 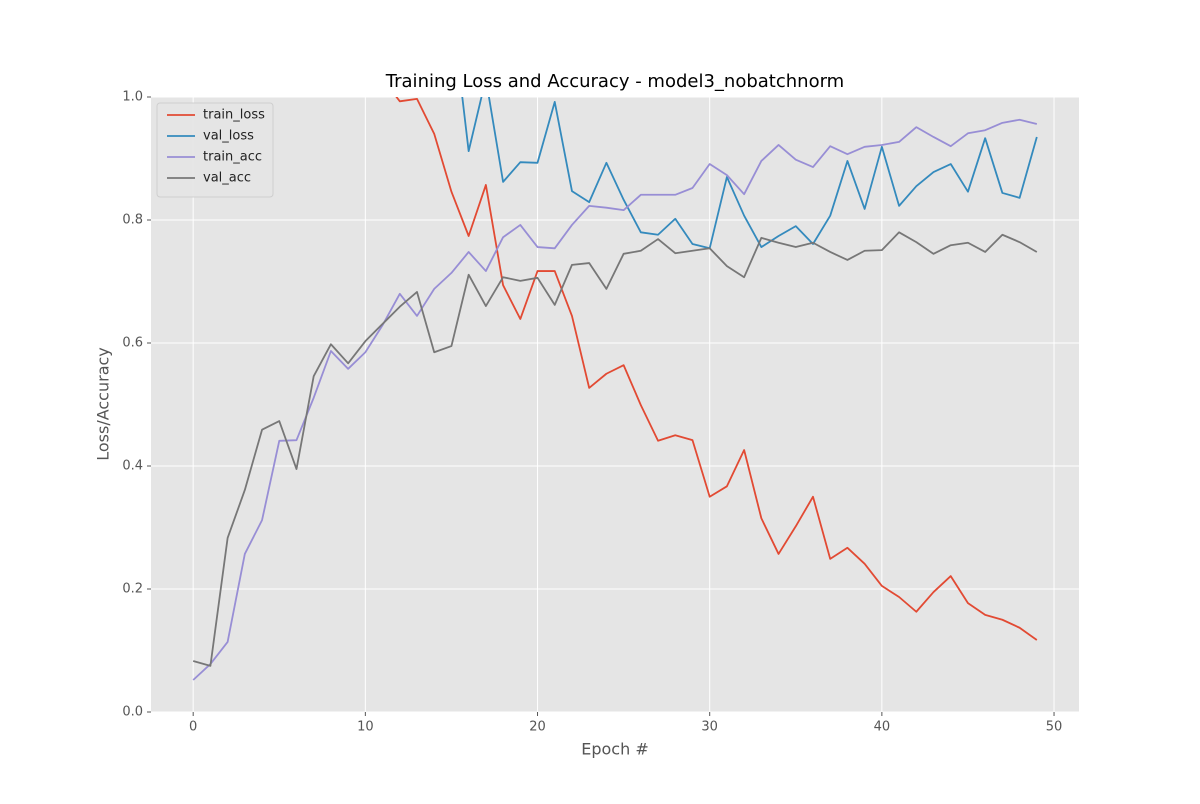 I want to click on y-tick-label: 0.2, so click(x=132, y=589).